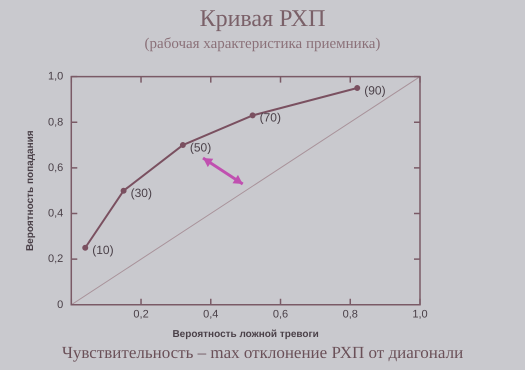 The height and width of the screenshot is (370, 525). I want to click on annotation: (30), so click(141, 193).